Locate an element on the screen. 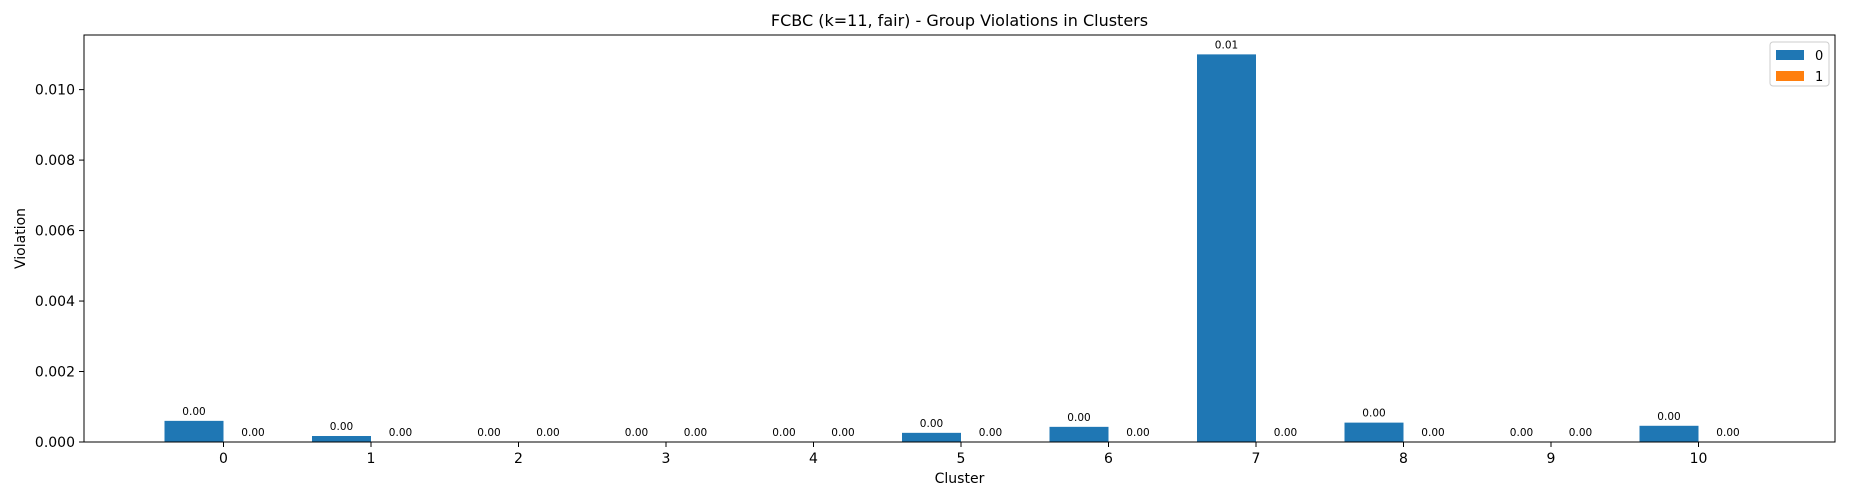 The width and height of the screenshot is (1850, 500). y-tick-label: 0.010 is located at coordinates (55, 91).